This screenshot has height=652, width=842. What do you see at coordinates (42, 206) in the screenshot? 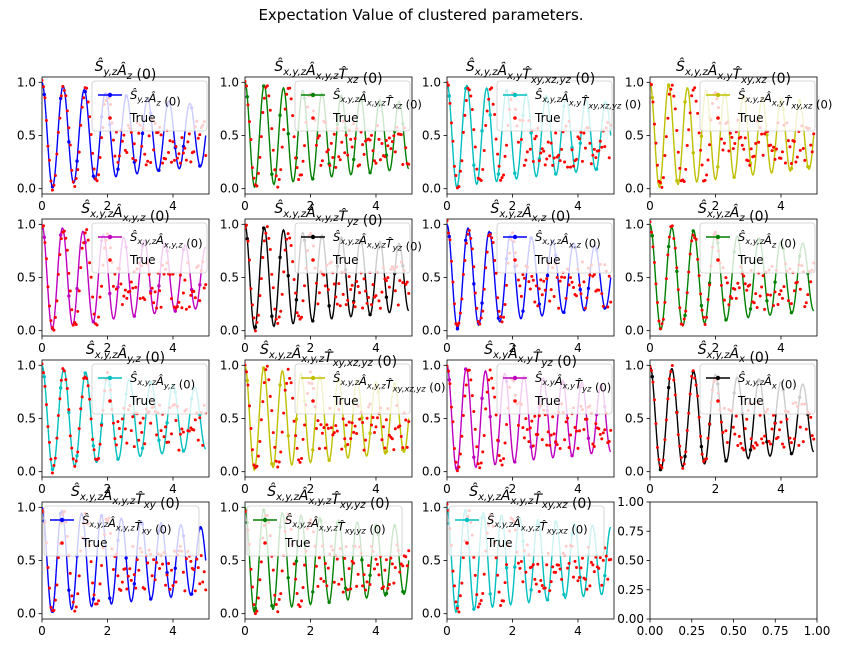
I see `x-tick-label: 0` at bounding box center [42, 206].